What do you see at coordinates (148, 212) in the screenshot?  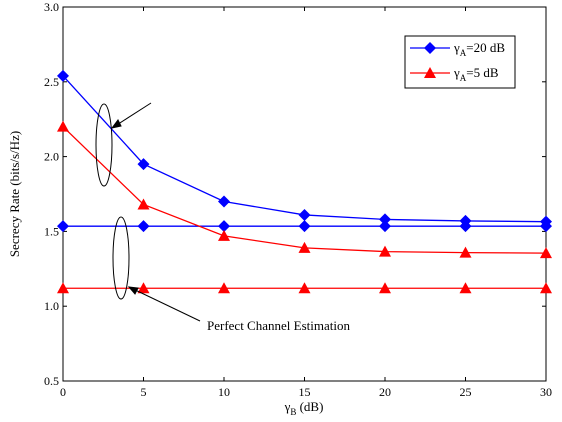 I see `annotations` at bounding box center [148, 212].